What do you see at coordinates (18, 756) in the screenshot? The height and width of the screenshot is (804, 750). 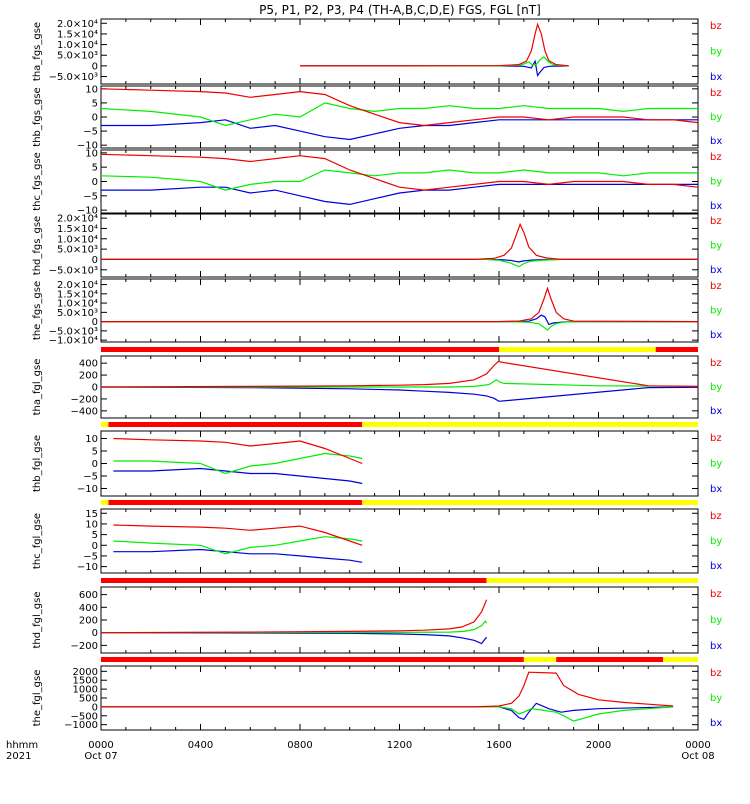 I see `time-row-label-year: 2021` at bounding box center [18, 756].